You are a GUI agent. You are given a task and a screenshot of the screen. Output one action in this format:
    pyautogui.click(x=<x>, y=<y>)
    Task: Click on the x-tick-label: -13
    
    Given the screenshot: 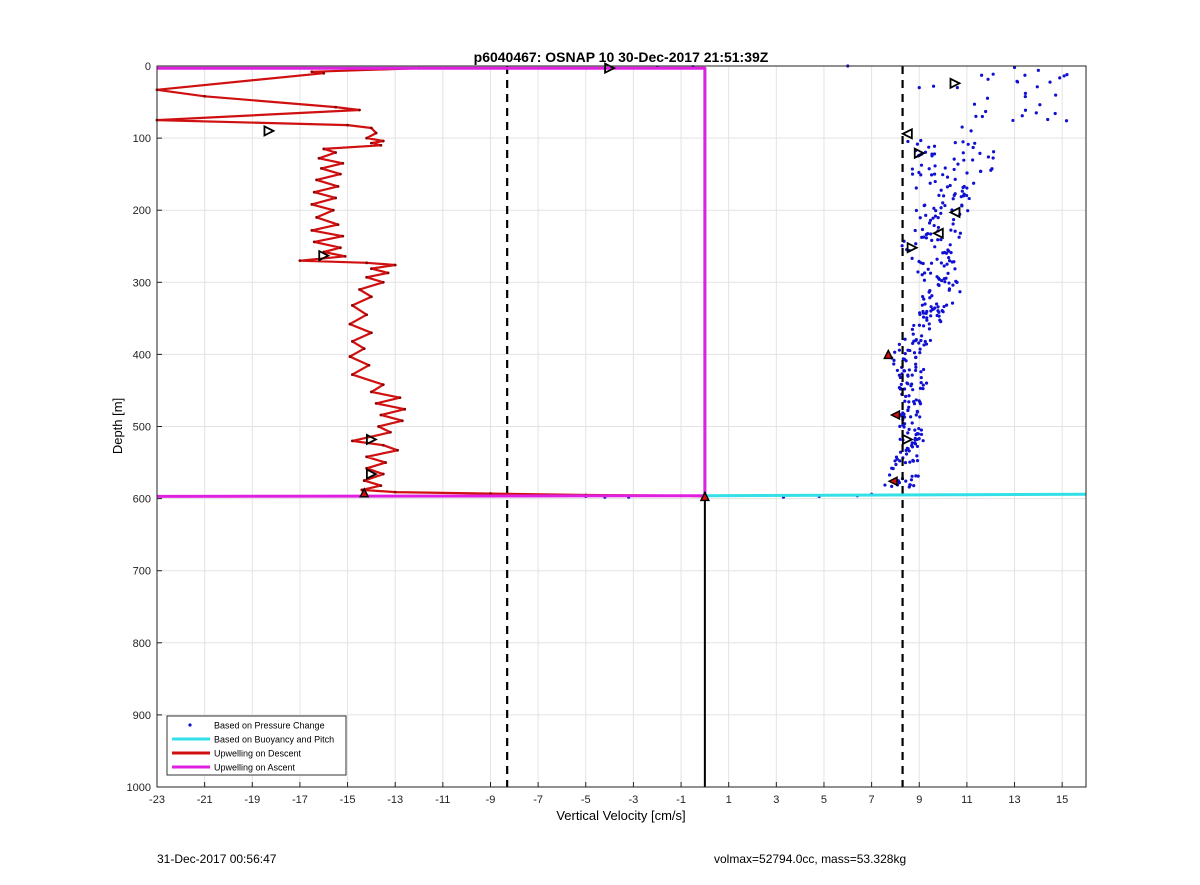 What is the action you would take?
    pyautogui.click(x=395, y=800)
    